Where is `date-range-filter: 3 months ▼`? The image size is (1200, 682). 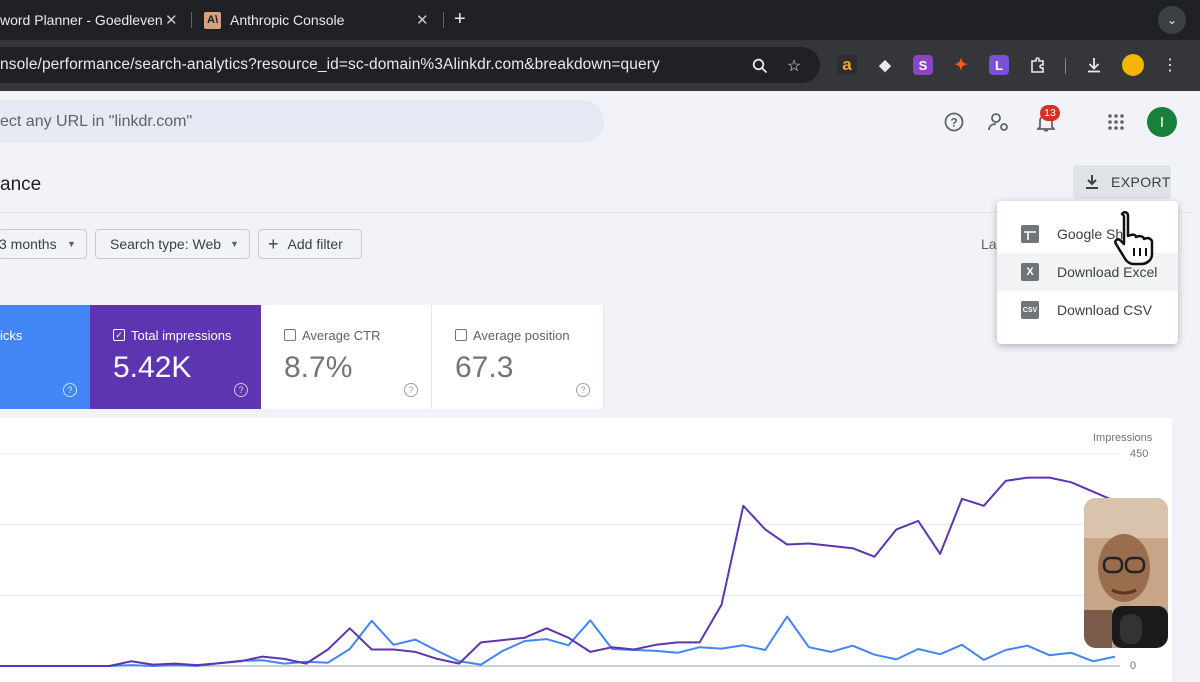 date-range-filter: 3 months ▼ is located at coordinates (43, 244).